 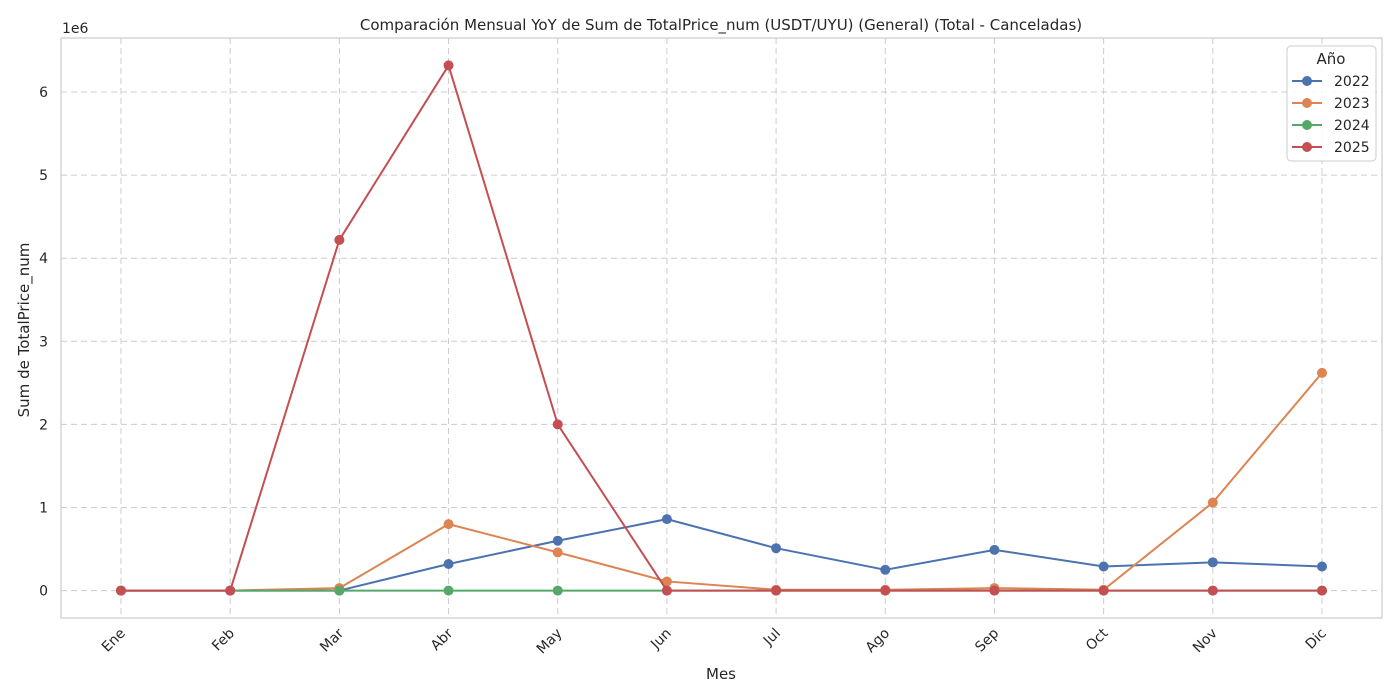 I want to click on legend-item-2023: 2023, so click(x=1331, y=104).